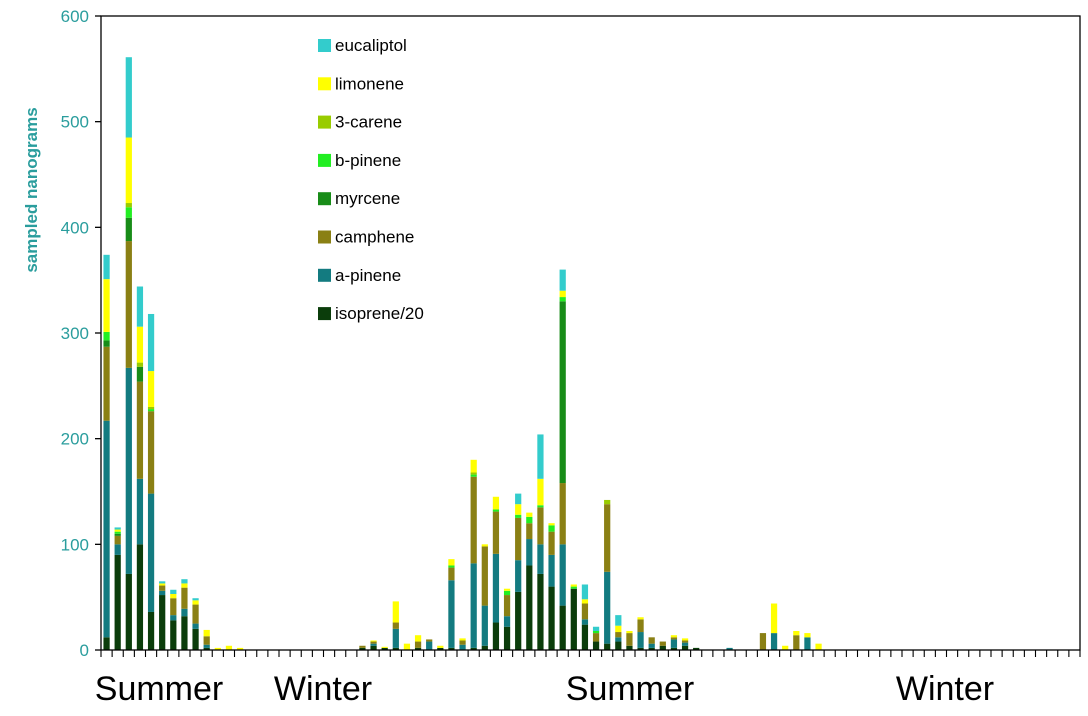 The height and width of the screenshot is (716, 1088). I want to click on legend-swatch-camphene, so click(324, 237).